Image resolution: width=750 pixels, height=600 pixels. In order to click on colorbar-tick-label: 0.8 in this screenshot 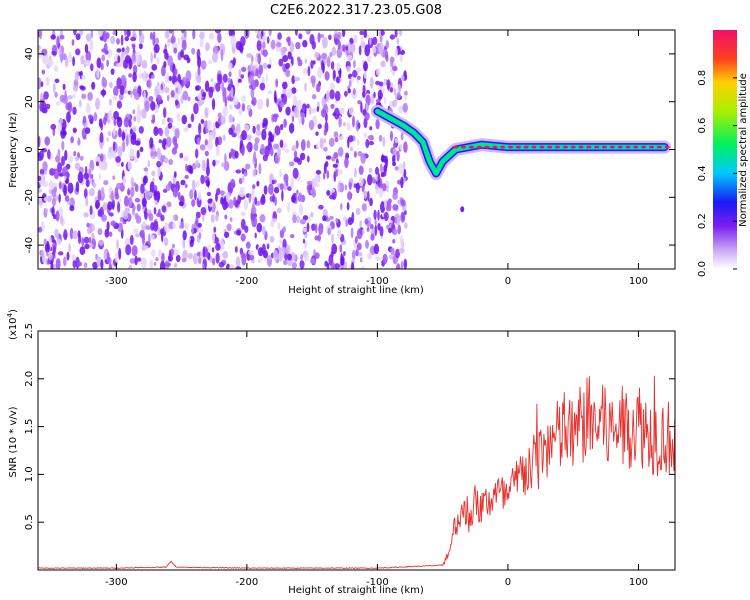, I will do `click(702, 78)`.